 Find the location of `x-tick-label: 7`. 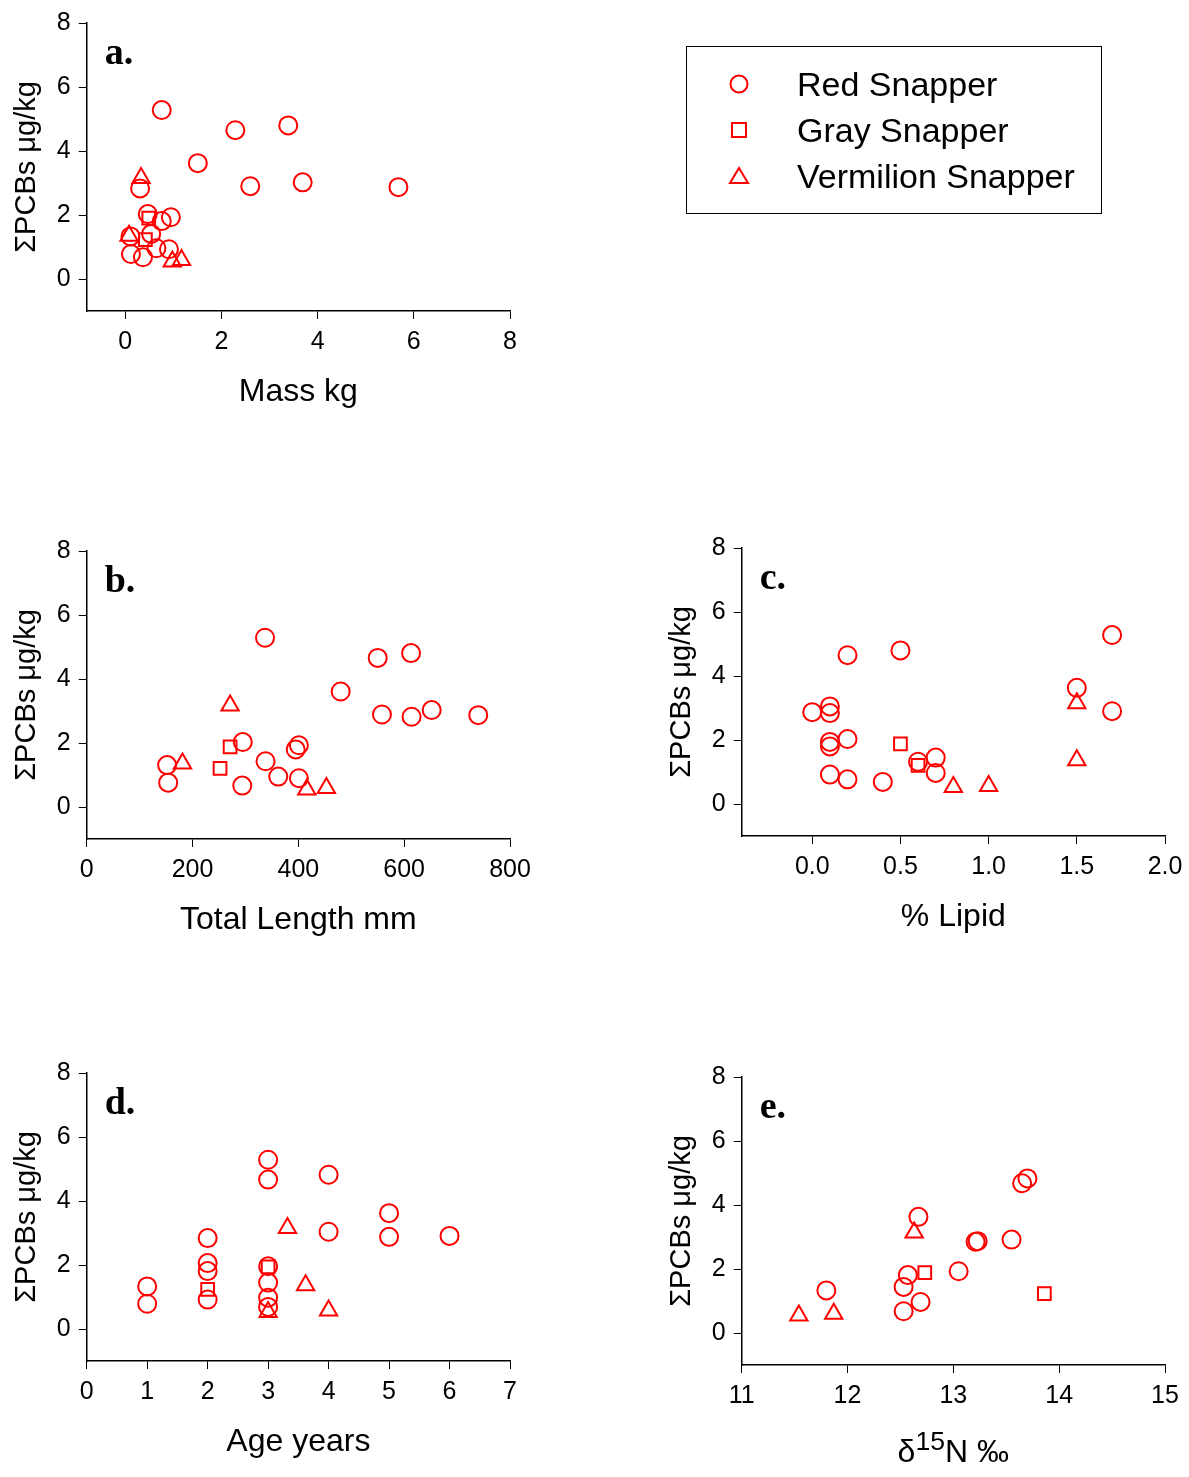

x-tick-label: 7 is located at coordinates (510, 1389).